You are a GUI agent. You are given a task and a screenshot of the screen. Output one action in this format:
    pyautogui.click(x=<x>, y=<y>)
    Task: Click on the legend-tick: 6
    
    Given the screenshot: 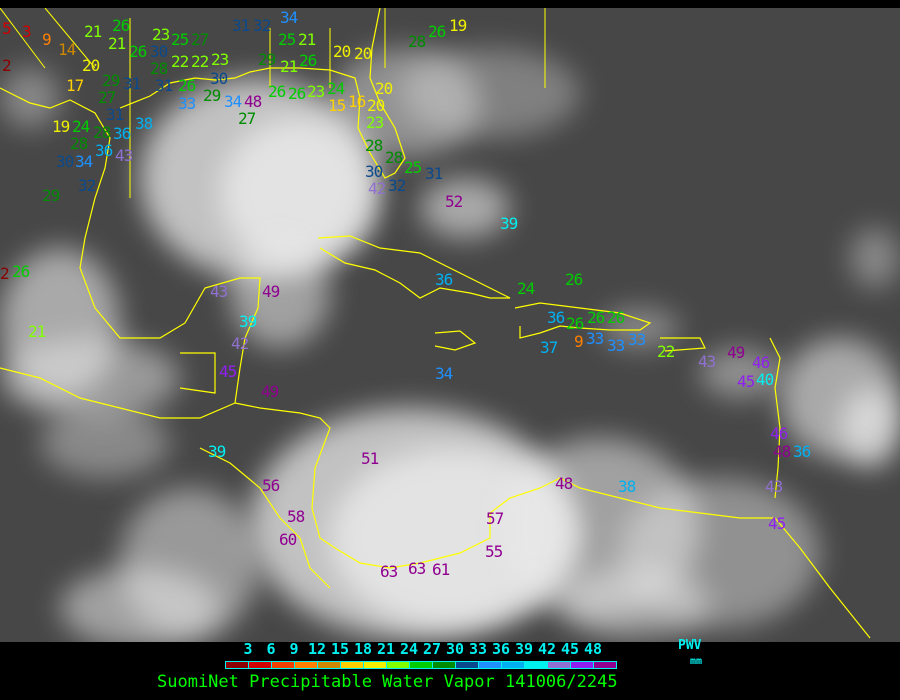 What is the action you would take?
    pyautogui.click(x=271, y=649)
    